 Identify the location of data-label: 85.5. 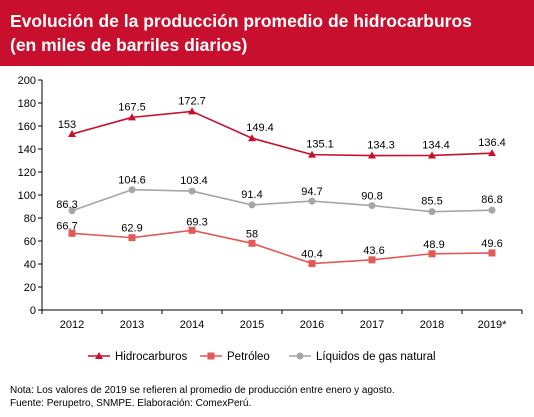
(431, 202).